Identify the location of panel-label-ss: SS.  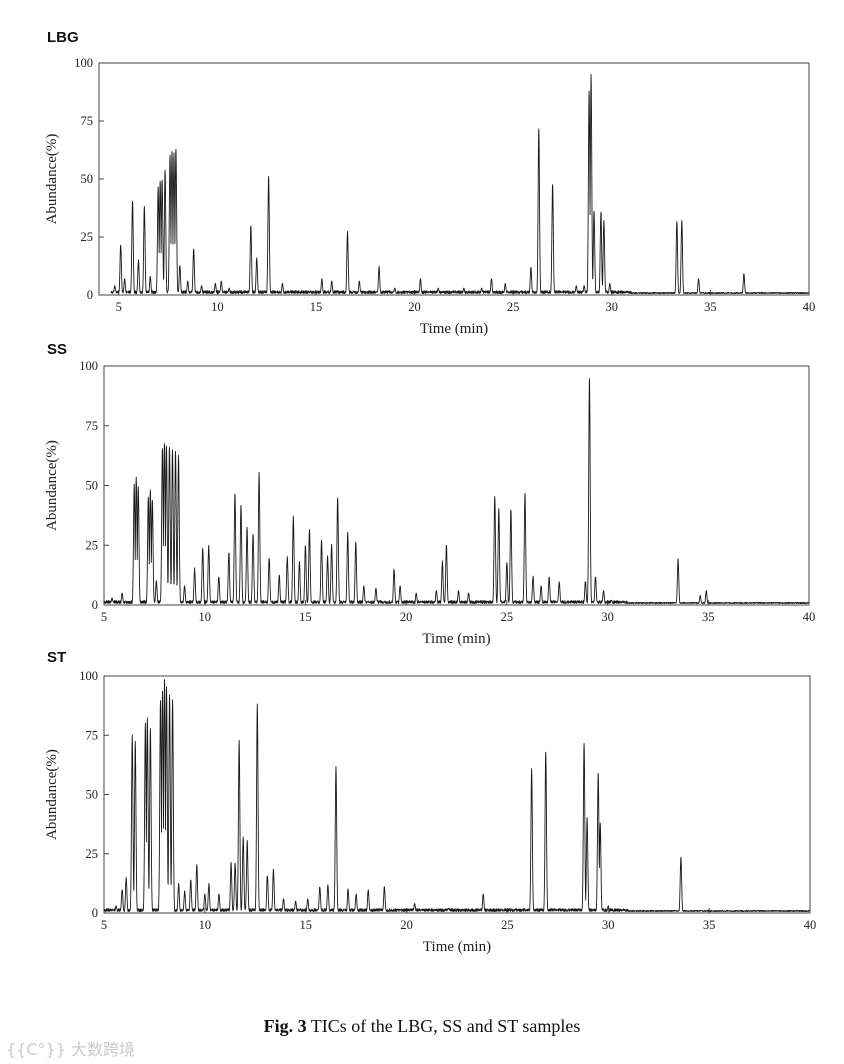
(57, 349).